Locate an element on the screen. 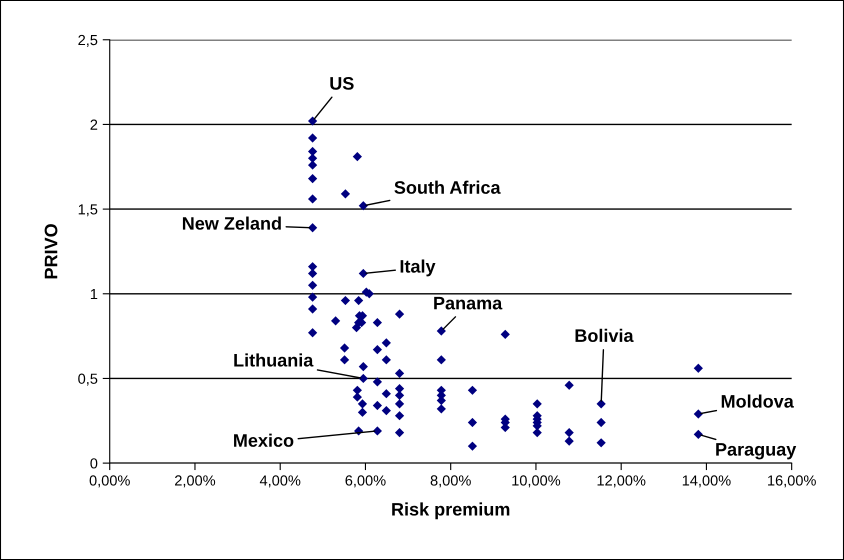 The height and width of the screenshot is (560, 844). x-tick-label: 6,00% is located at coordinates (366, 481).